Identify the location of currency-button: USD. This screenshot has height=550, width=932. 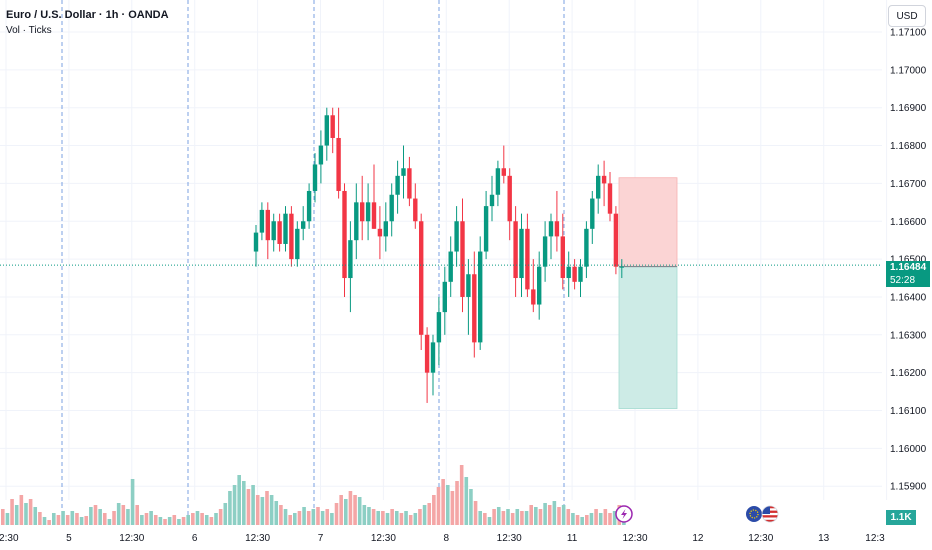
(907, 16).